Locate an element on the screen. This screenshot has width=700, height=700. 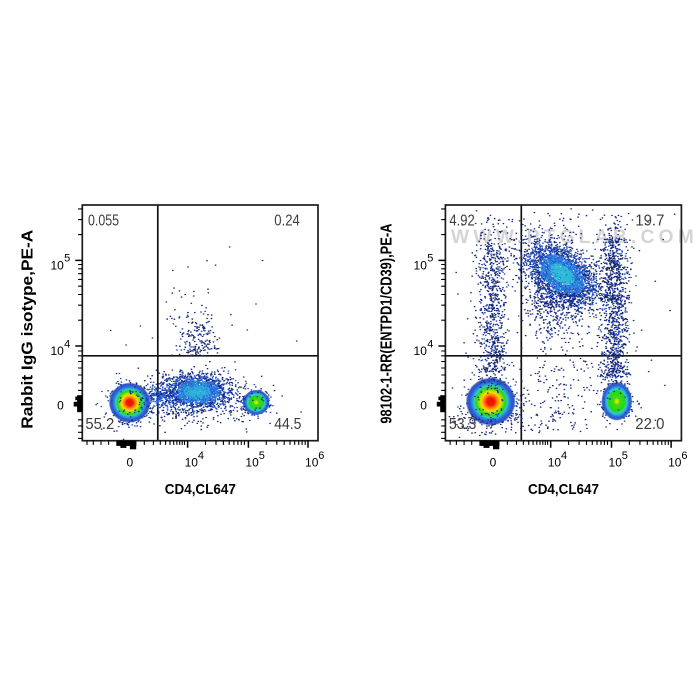
svg-text: 53.3 is located at coordinates (463, 424).